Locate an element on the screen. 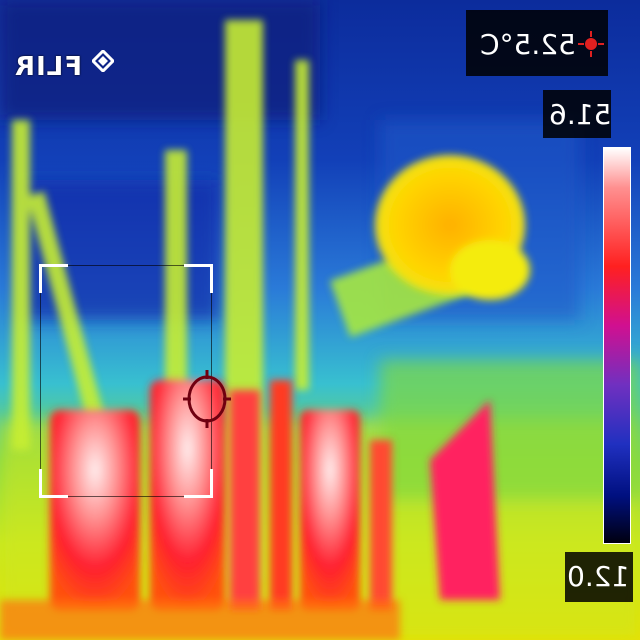  scale-min-readout: 12.0 is located at coordinates (599, 577).